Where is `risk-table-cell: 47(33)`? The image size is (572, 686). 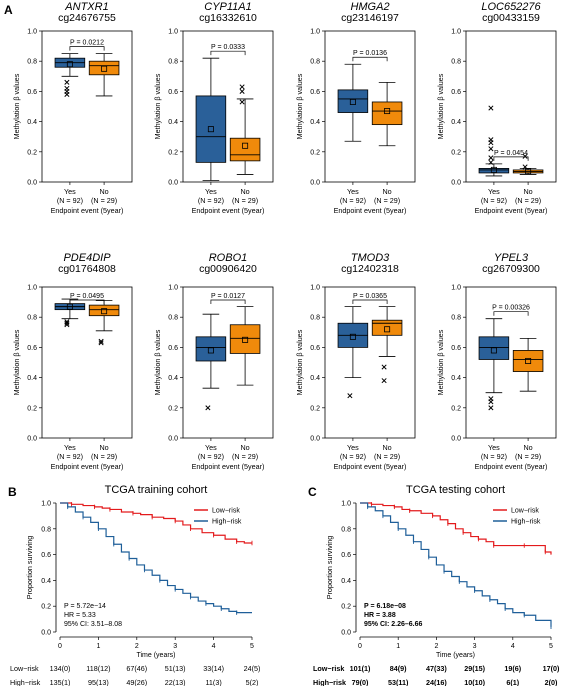
risk-table-cell: 47(33) is located at coordinates (436, 668).